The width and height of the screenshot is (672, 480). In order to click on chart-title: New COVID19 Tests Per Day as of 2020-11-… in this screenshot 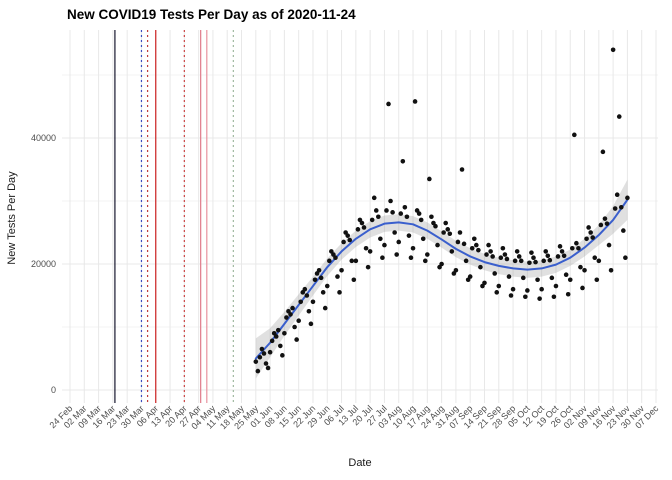, I will do `click(211, 14)`.